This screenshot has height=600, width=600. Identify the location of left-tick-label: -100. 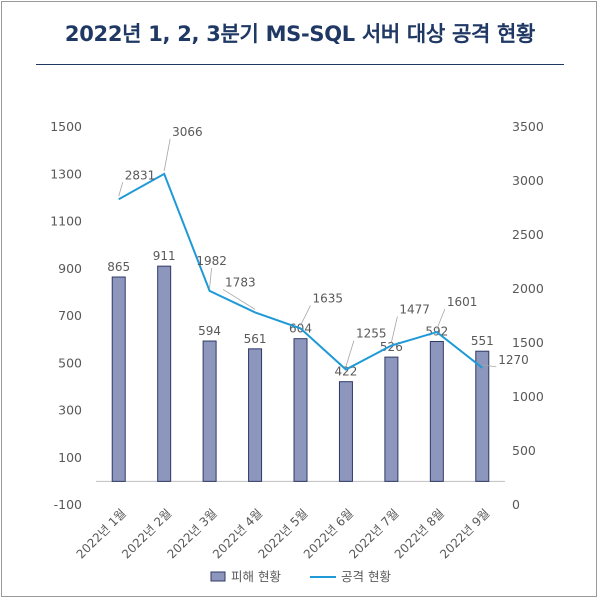
(68, 504).